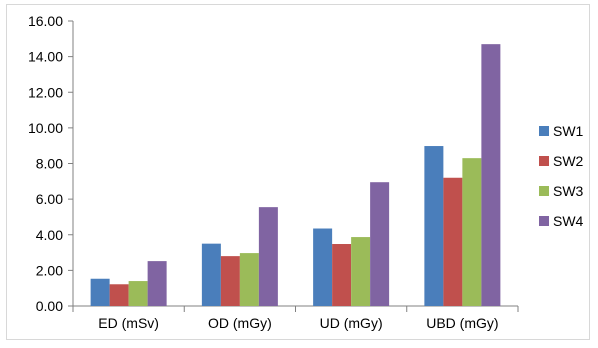 The height and width of the screenshot is (348, 598). I want to click on y-tick-label: 4.00, so click(49, 235).